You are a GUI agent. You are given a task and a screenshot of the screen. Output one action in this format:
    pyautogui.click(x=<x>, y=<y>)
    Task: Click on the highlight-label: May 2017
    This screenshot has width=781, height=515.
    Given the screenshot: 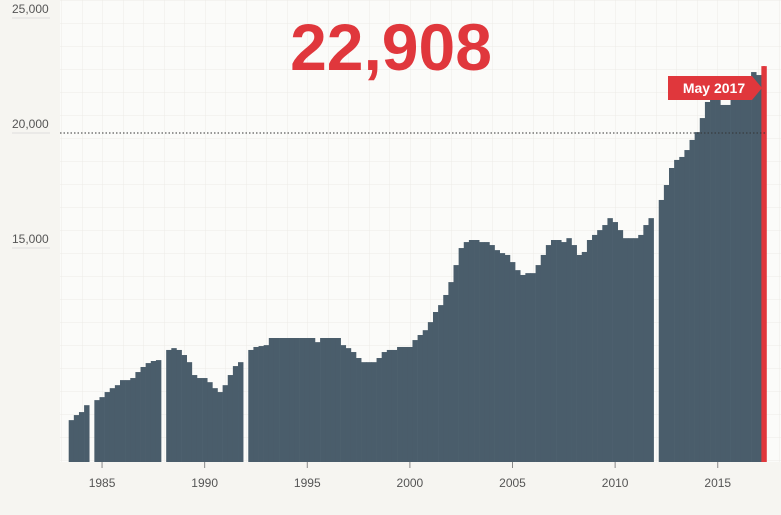 What is the action you would take?
    pyautogui.click(x=714, y=88)
    